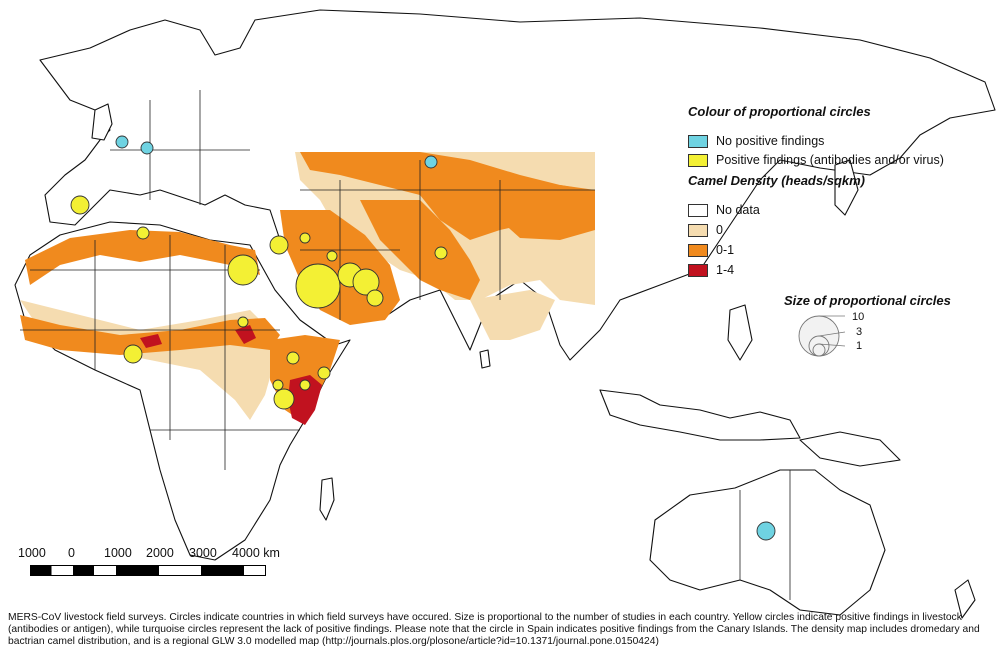  I want to click on density-01-mongolia, so click(547, 212).